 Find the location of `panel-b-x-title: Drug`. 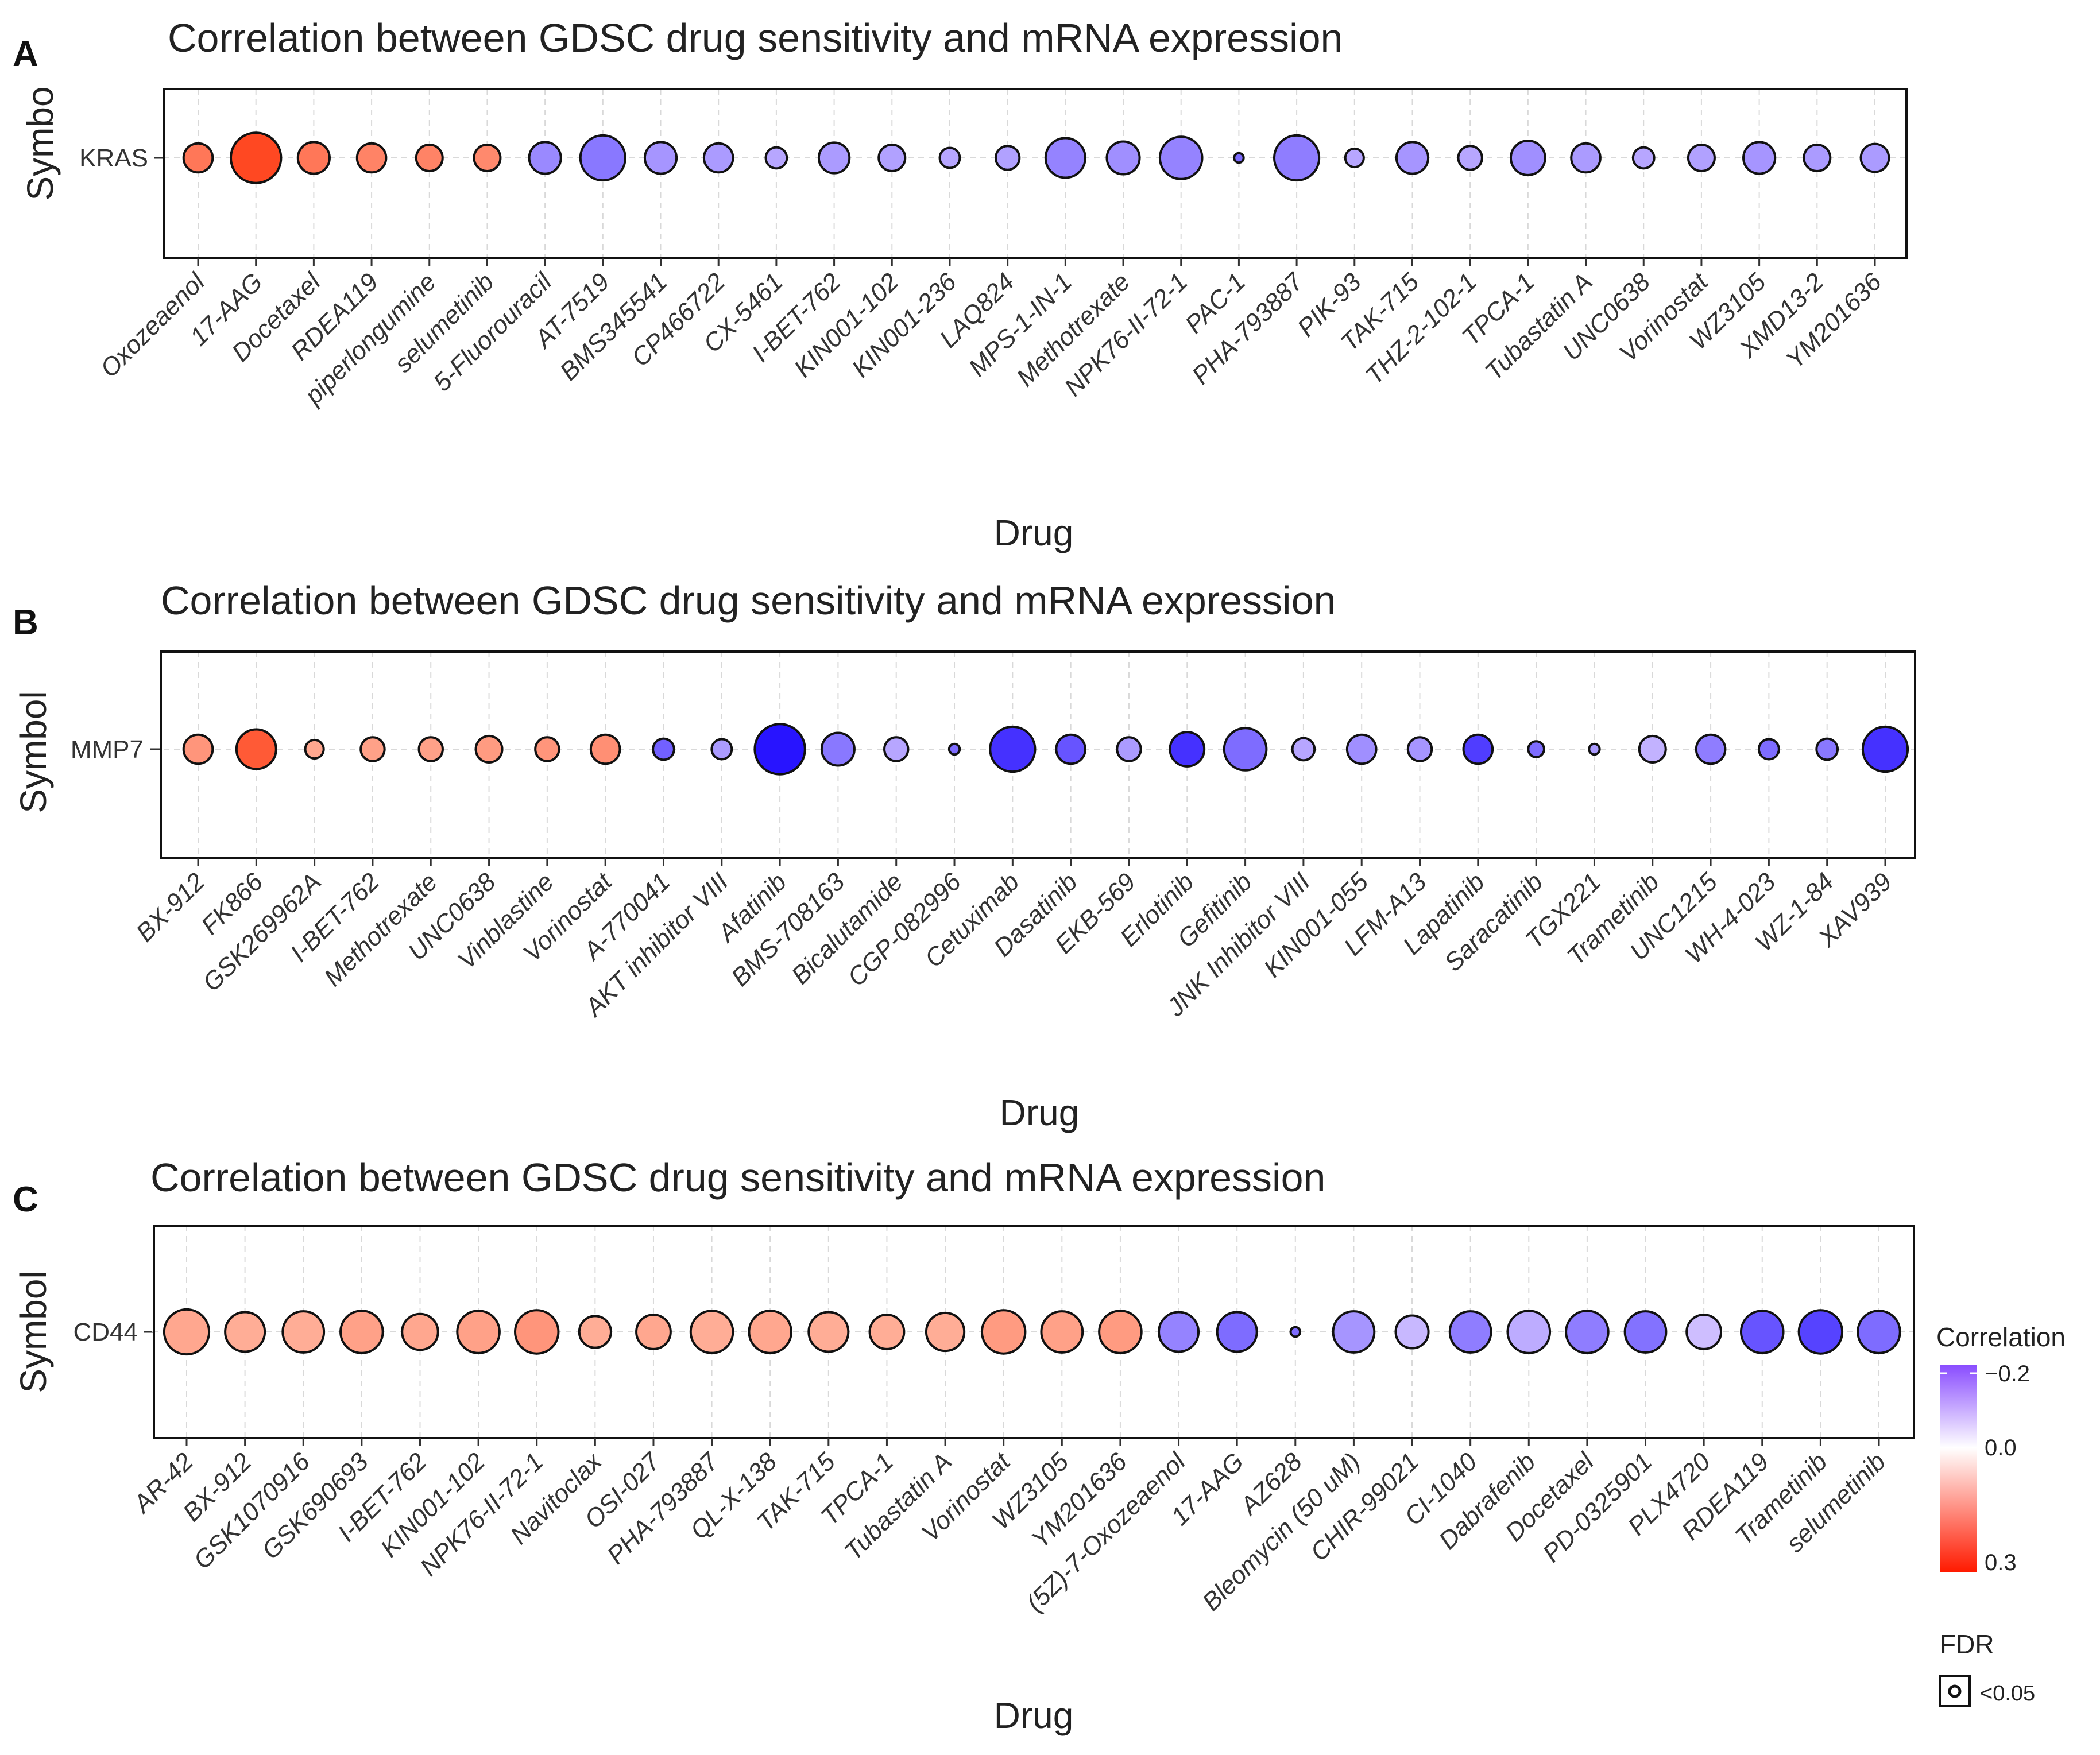

panel-b-x-title: Drug is located at coordinates (1040, 1112).